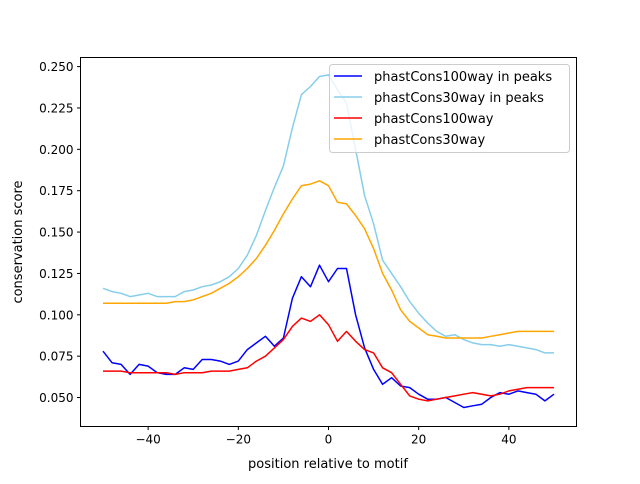 This screenshot has height=484, width=640. What do you see at coordinates (418, 440) in the screenshot?
I see `x-tick-label: 20` at bounding box center [418, 440].